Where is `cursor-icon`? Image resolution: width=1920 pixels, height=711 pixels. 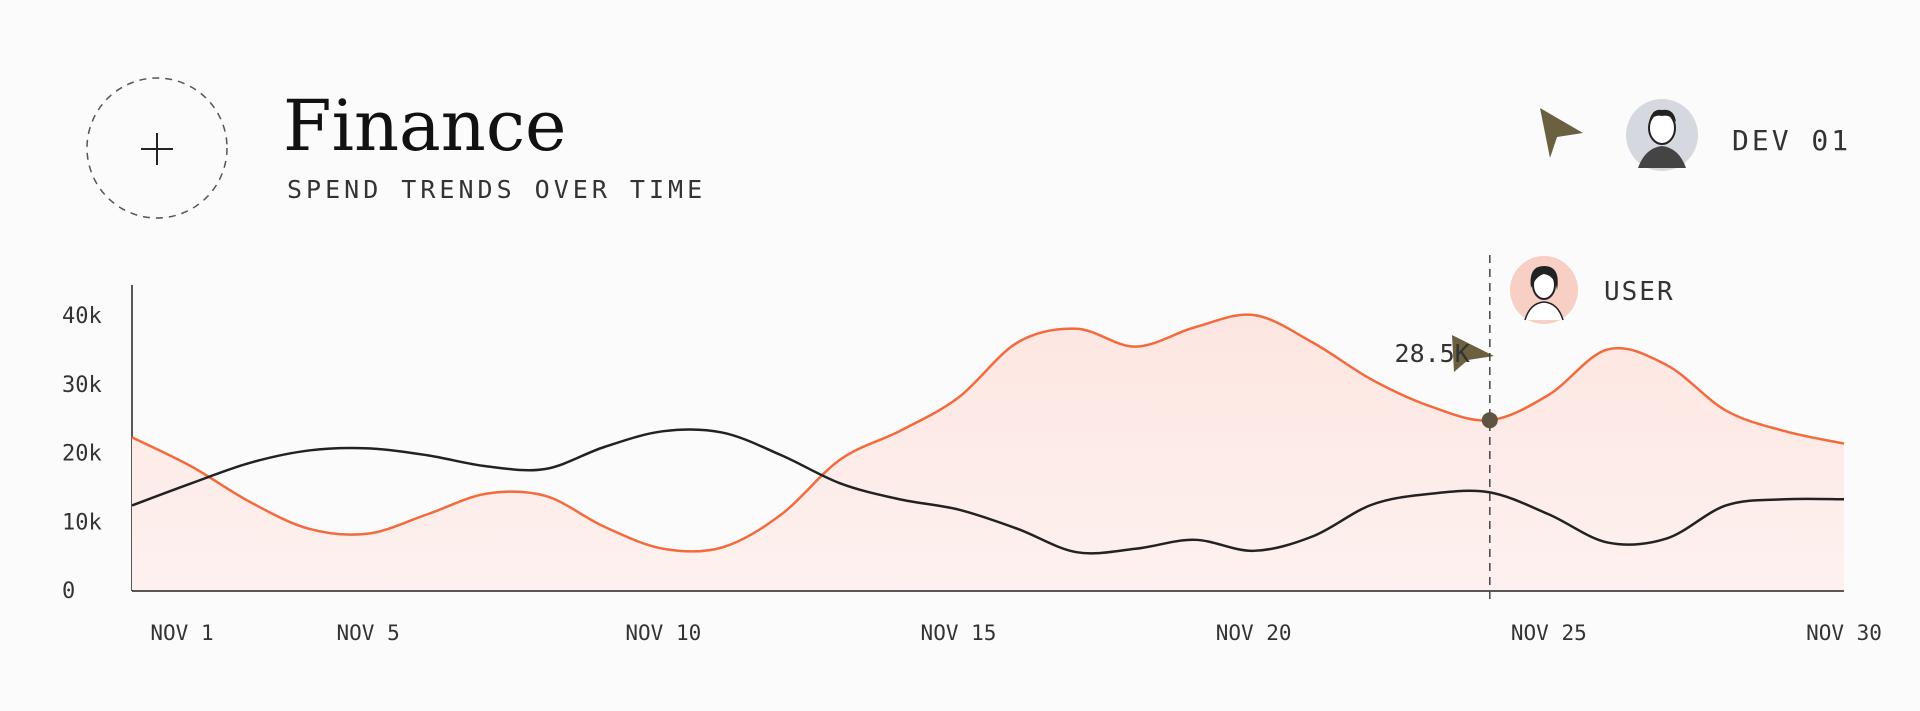 cursor-icon is located at coordinates (1561, 133).